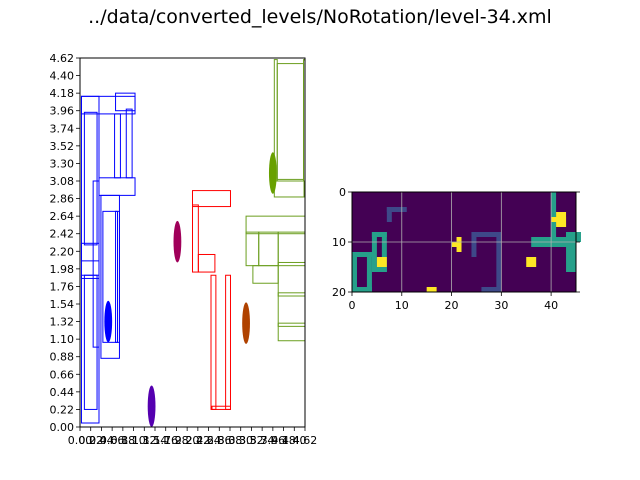 The height and width of the screenshot is (480, 640). I want to click on x-tick-label: 2.20, so click(187, 440).